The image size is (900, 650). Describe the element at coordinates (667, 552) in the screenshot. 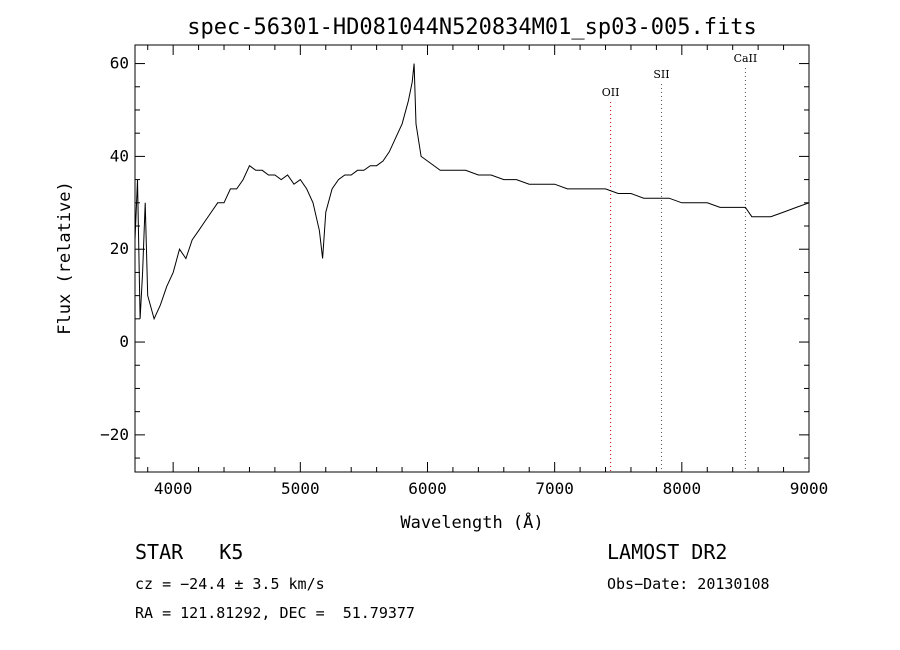

I see `survey-name: LAMOST DR2` at that location.